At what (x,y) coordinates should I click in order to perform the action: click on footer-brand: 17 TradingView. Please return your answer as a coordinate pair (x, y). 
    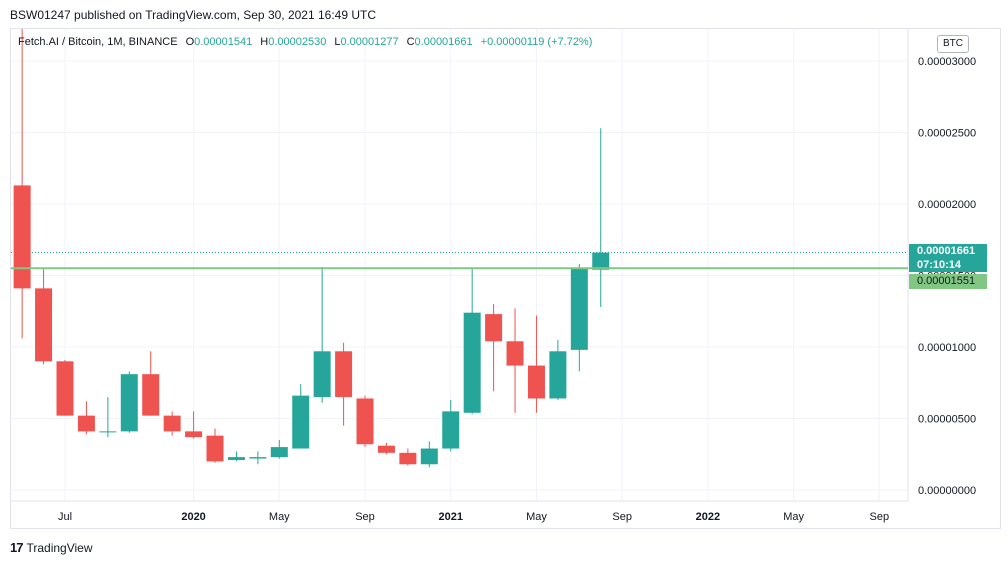
    Looking at the image, I should click on (51, 547).